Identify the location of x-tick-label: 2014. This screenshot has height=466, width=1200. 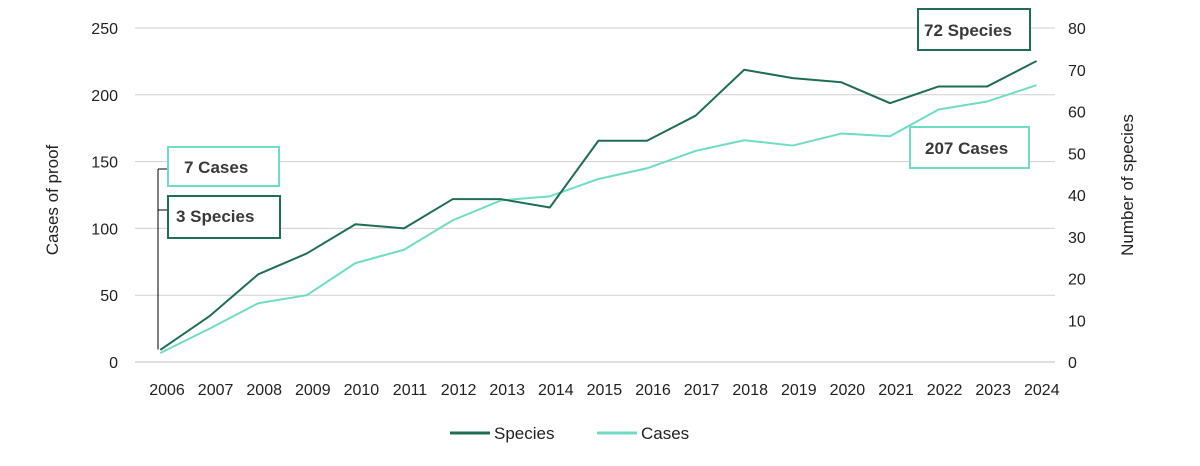
(556, 390).